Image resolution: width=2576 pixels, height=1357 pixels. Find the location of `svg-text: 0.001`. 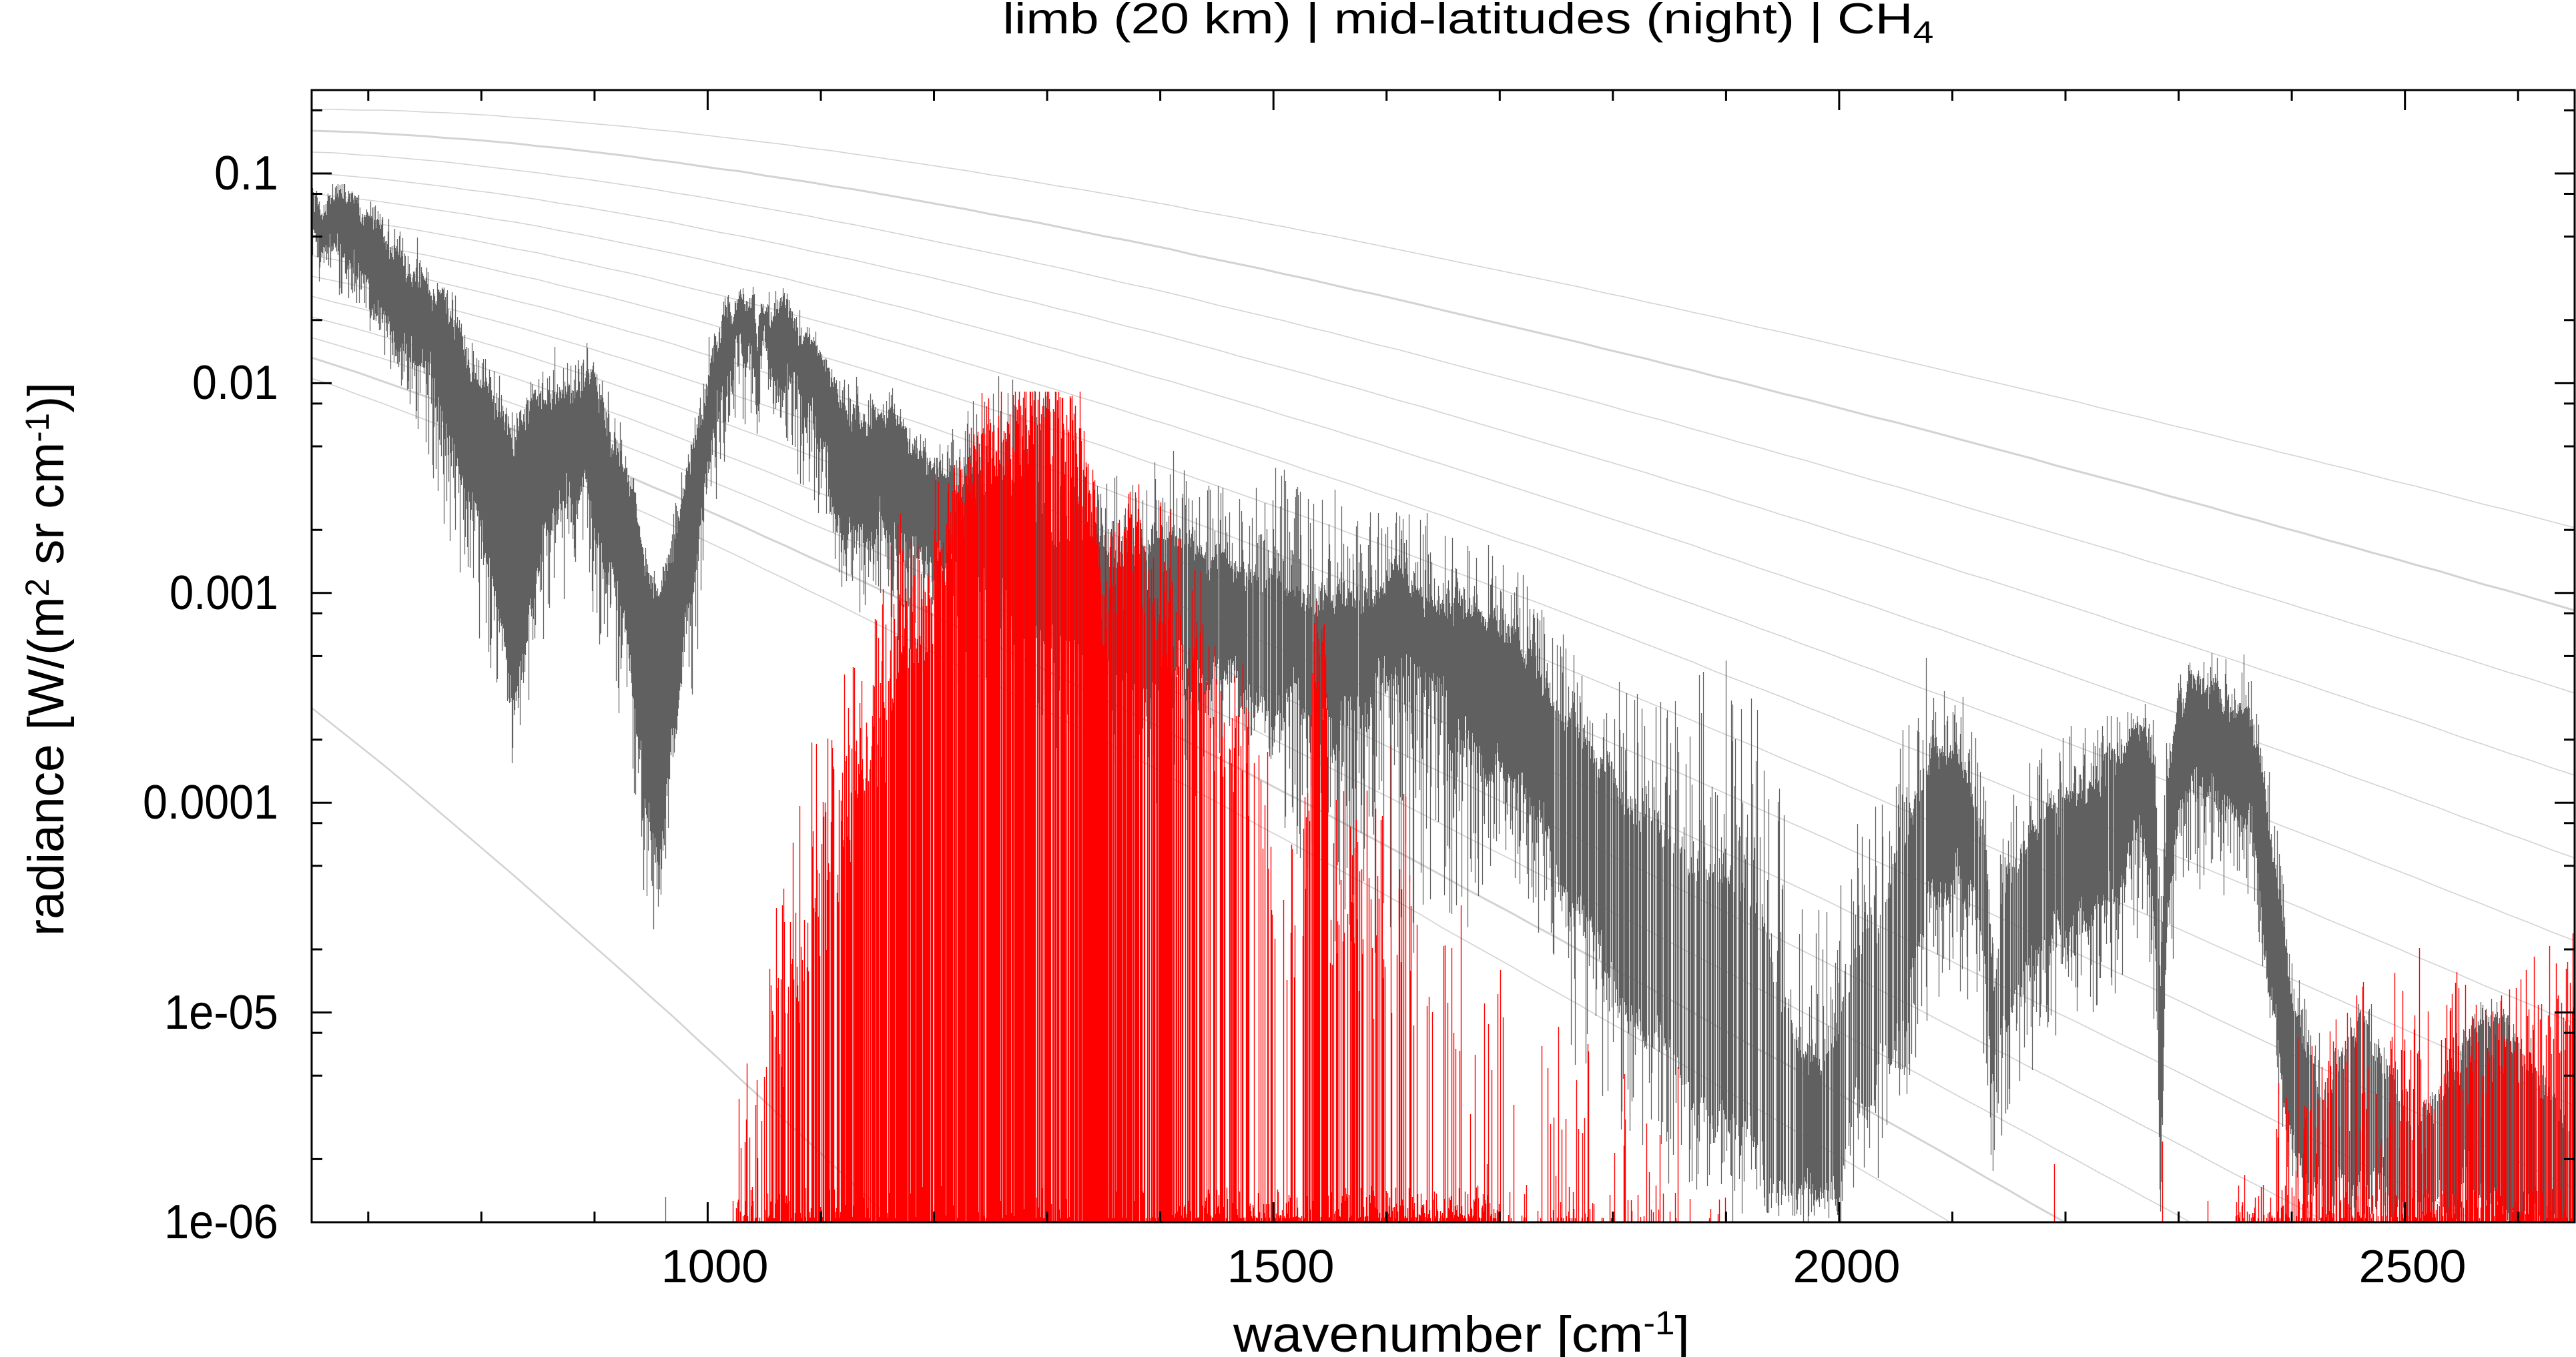

svg-text: 0.001 is located at coordinates (224, 593).